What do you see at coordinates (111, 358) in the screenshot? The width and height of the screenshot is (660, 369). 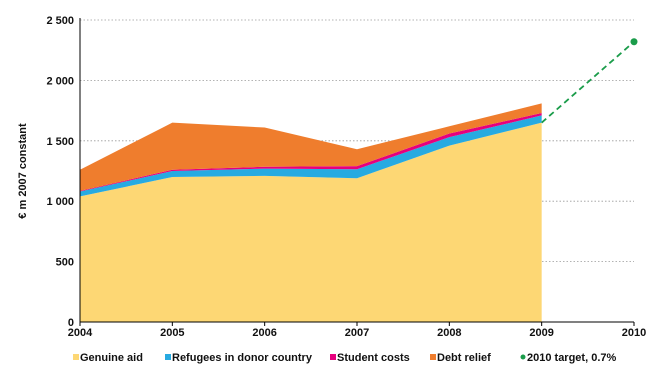 I see `legend-label: Genuine aid` at bounding box center [111, 358].